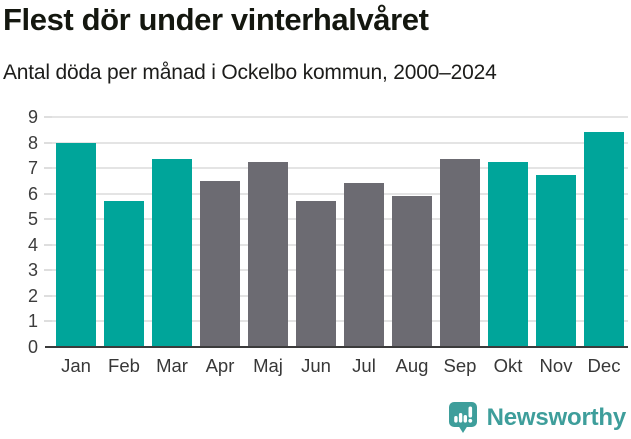 Image resolution: width=631 pixels, height=439 pixels. What do you see at coordinates (460, 253) in the screenshot?
I see `bar-sep` at bounding box center [460, 253].